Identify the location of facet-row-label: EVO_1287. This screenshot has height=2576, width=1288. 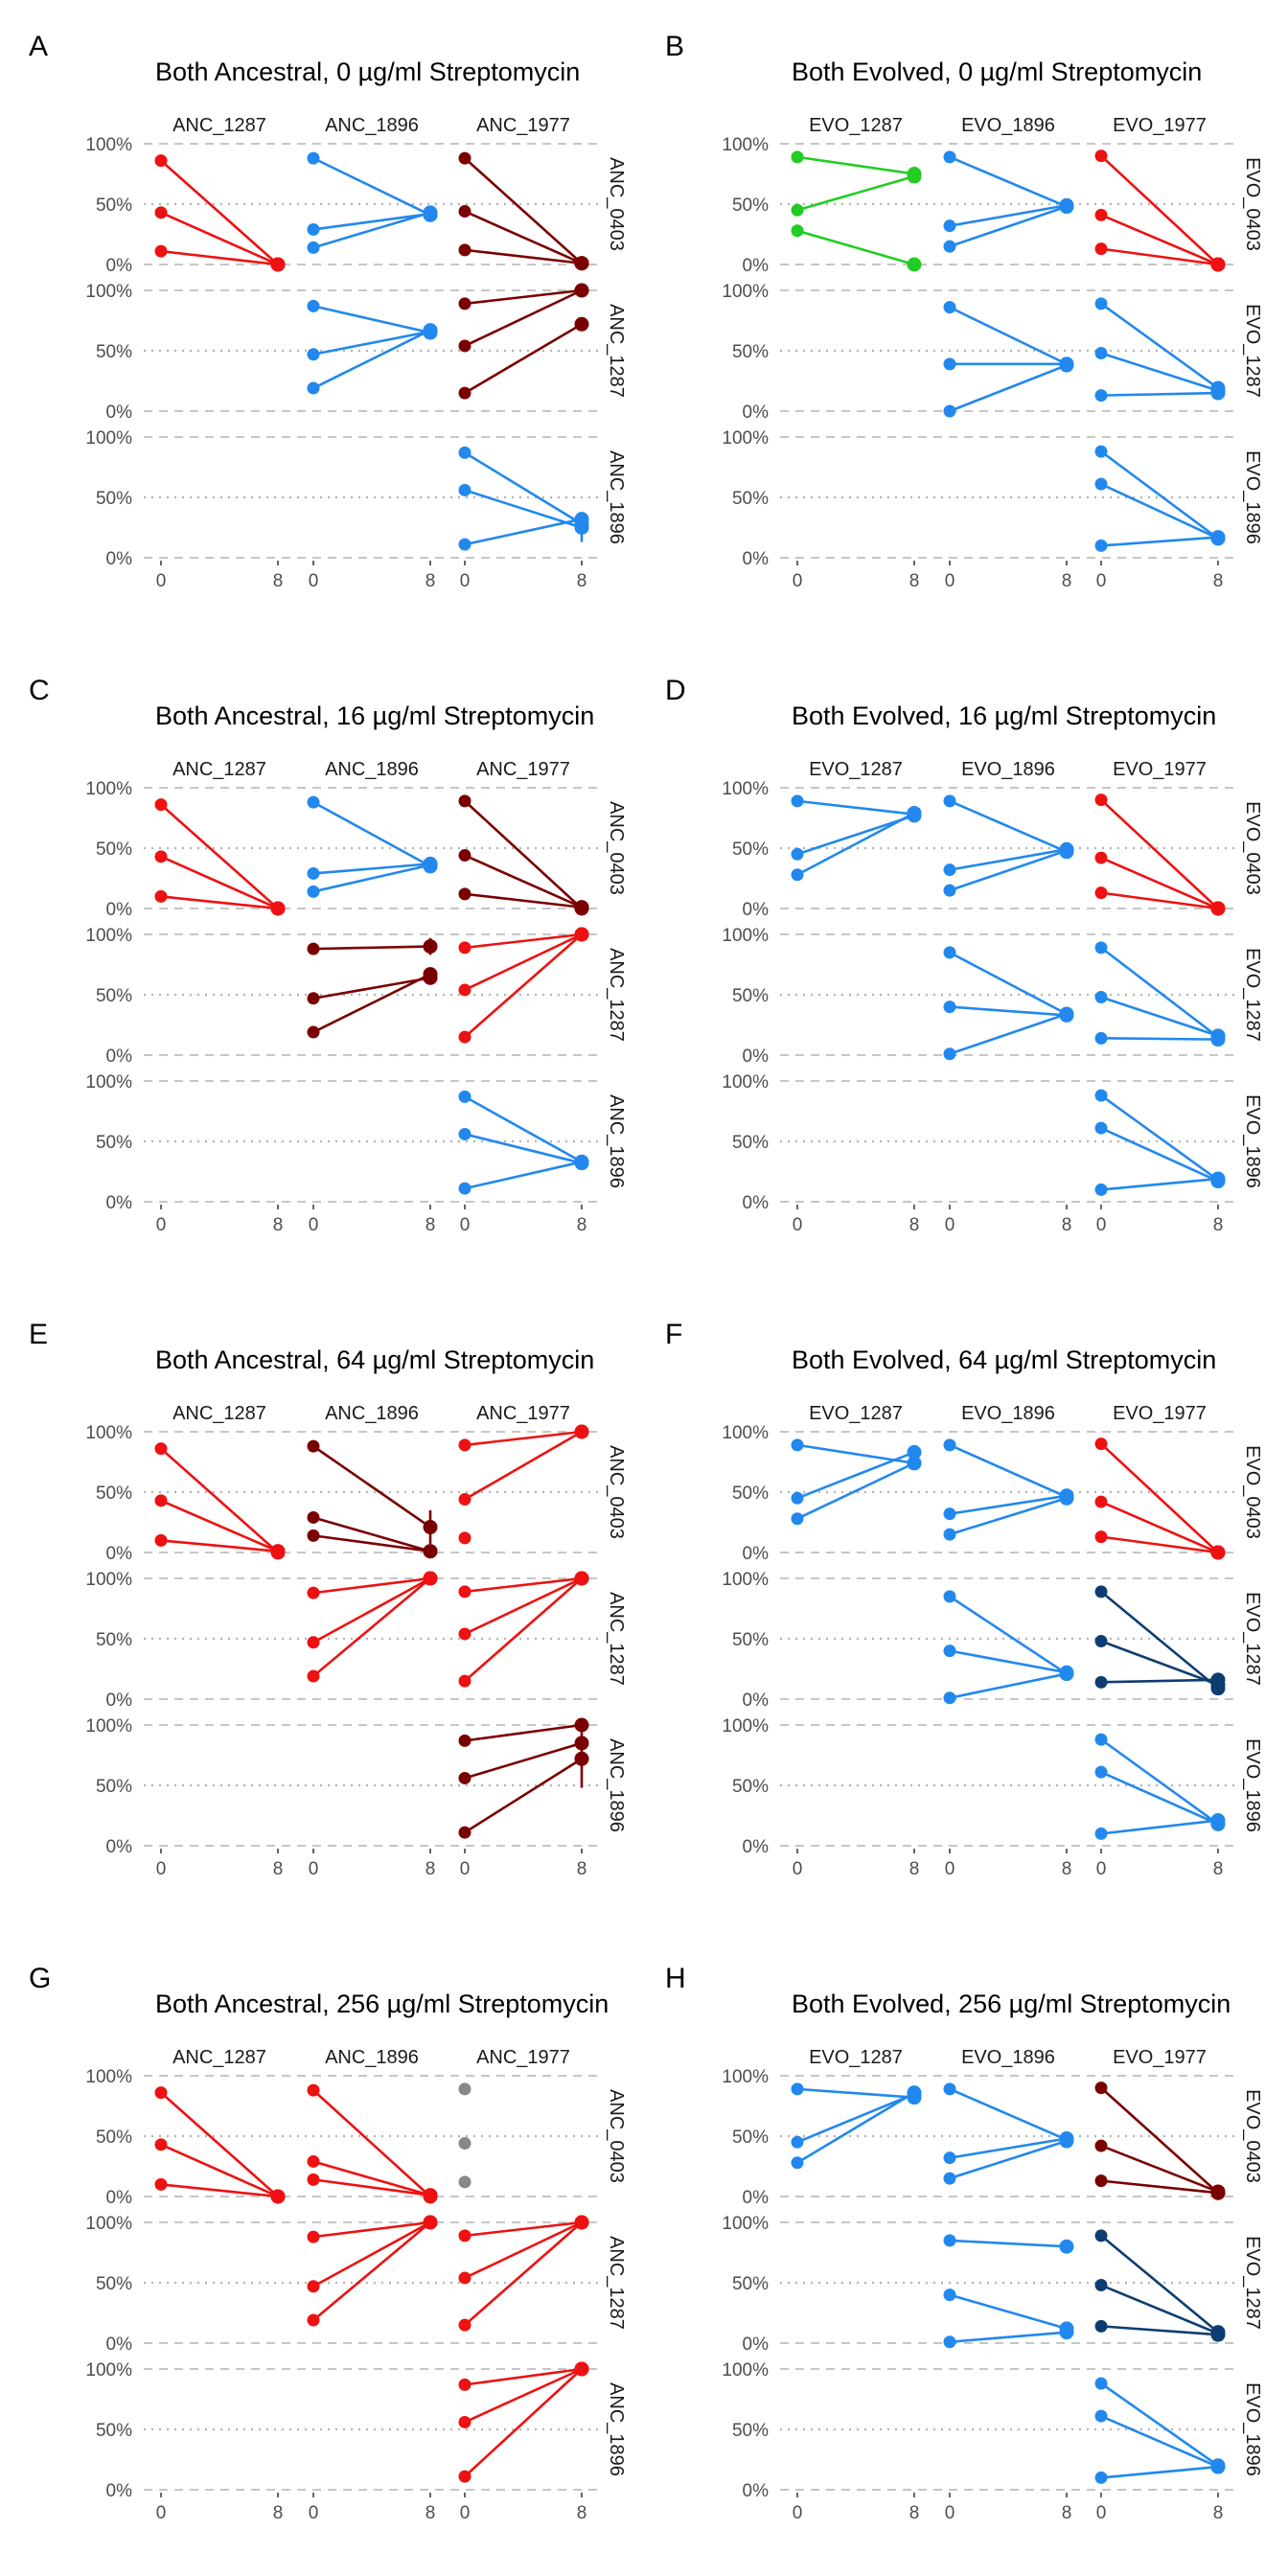
(1252, 351).